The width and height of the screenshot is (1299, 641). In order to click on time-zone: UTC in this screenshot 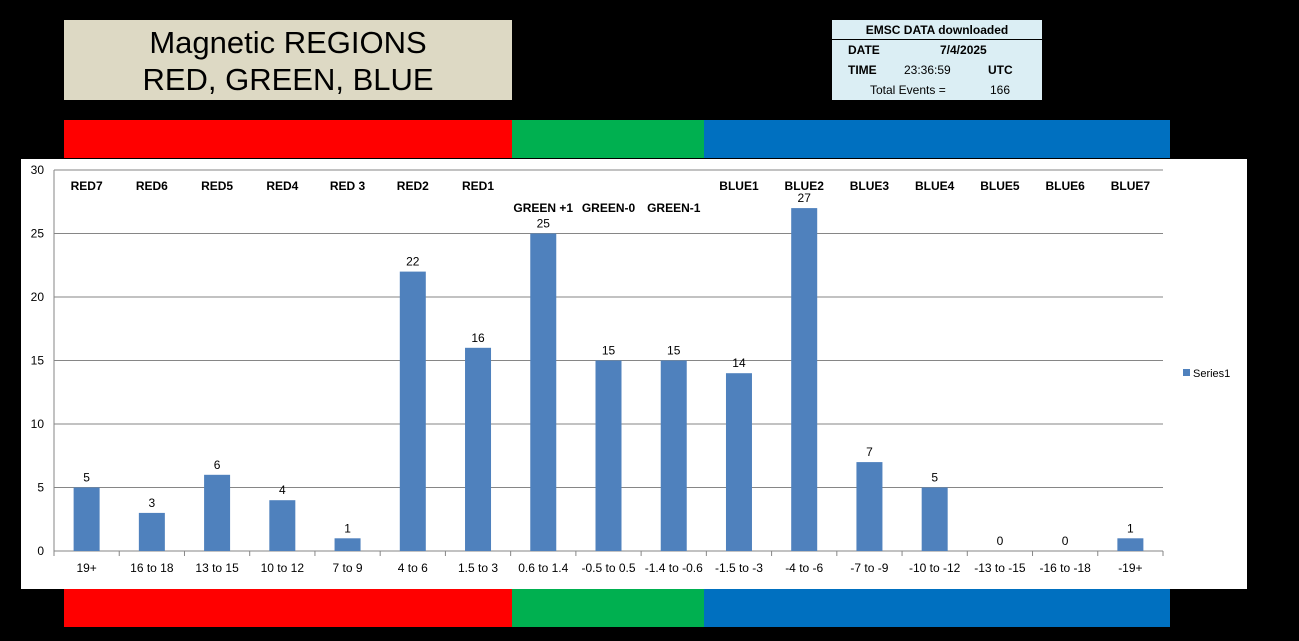, I will do `click(1000, 70)`.